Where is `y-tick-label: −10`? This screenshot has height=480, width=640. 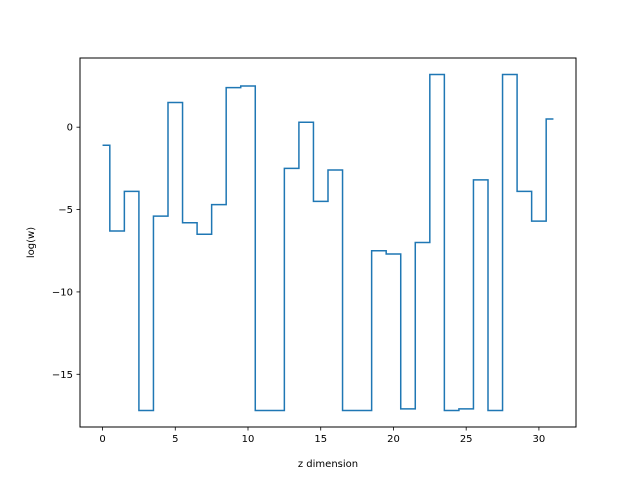 y-tick-label: −10 is located at coordinates (62, 292).